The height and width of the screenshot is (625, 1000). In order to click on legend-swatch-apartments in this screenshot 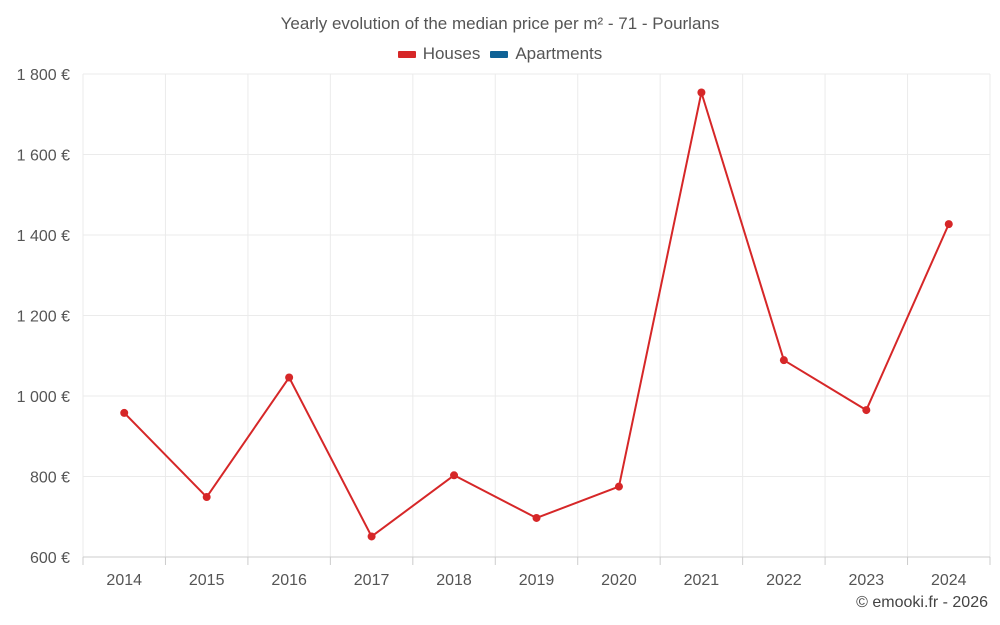, I will do `click(499, 54)`.